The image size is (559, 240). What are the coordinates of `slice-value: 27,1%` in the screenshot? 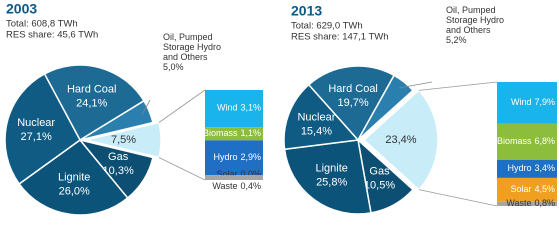 It's located at (36, 137).